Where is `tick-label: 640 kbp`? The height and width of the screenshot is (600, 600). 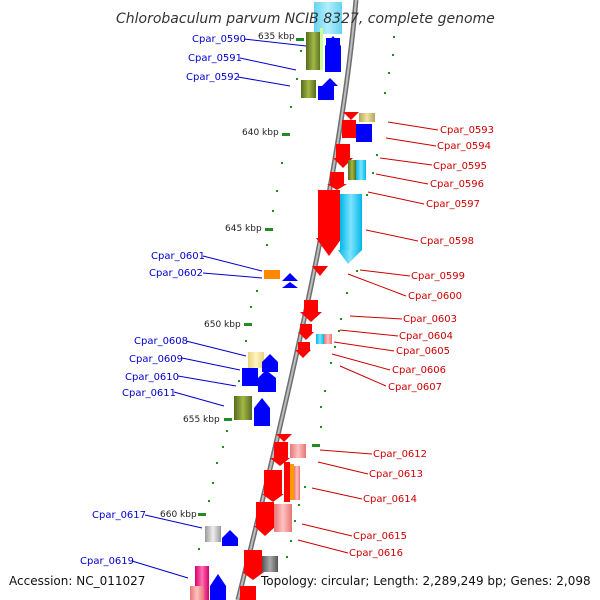
tick-label: 640 kbp is located at coordinates (260, 133).